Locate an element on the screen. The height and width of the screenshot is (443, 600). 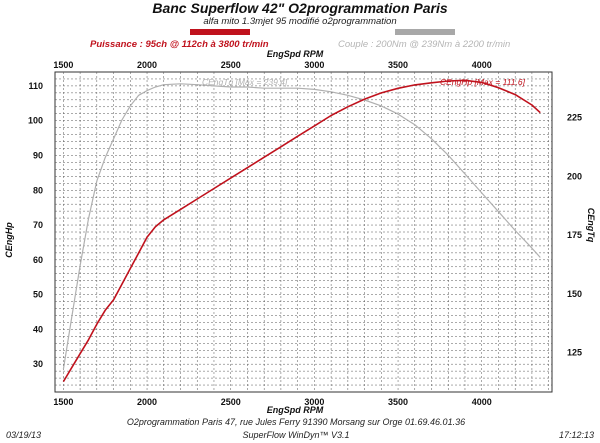
torque-max-annotation: CEngTq [Max = 239.4] is located at coordinates (245, 82).